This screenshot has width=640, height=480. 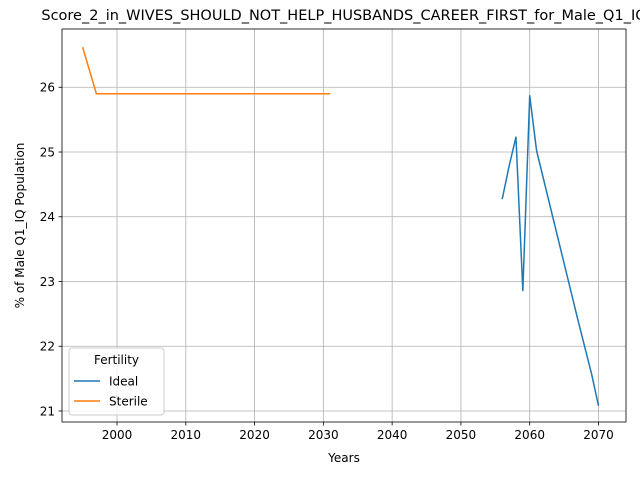 What do you see at coordinates (598, 435) in the screenshot?
I see `x-tick-label: 2070` at bounding box center [598, 435].